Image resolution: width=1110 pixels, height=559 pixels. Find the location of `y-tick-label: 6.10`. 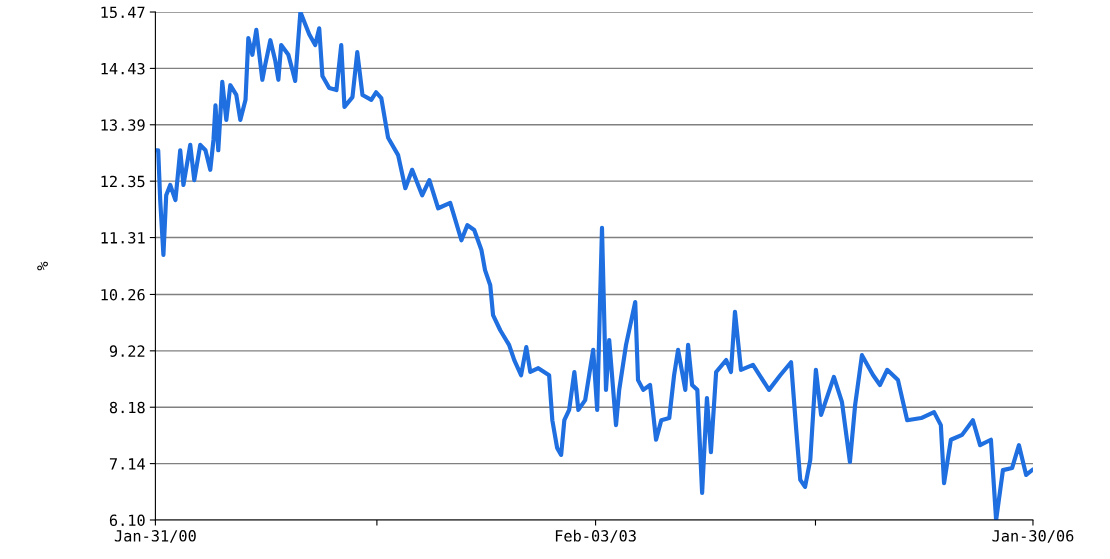

y-tick-label: 6.10 is located at coordinates (127, 520).